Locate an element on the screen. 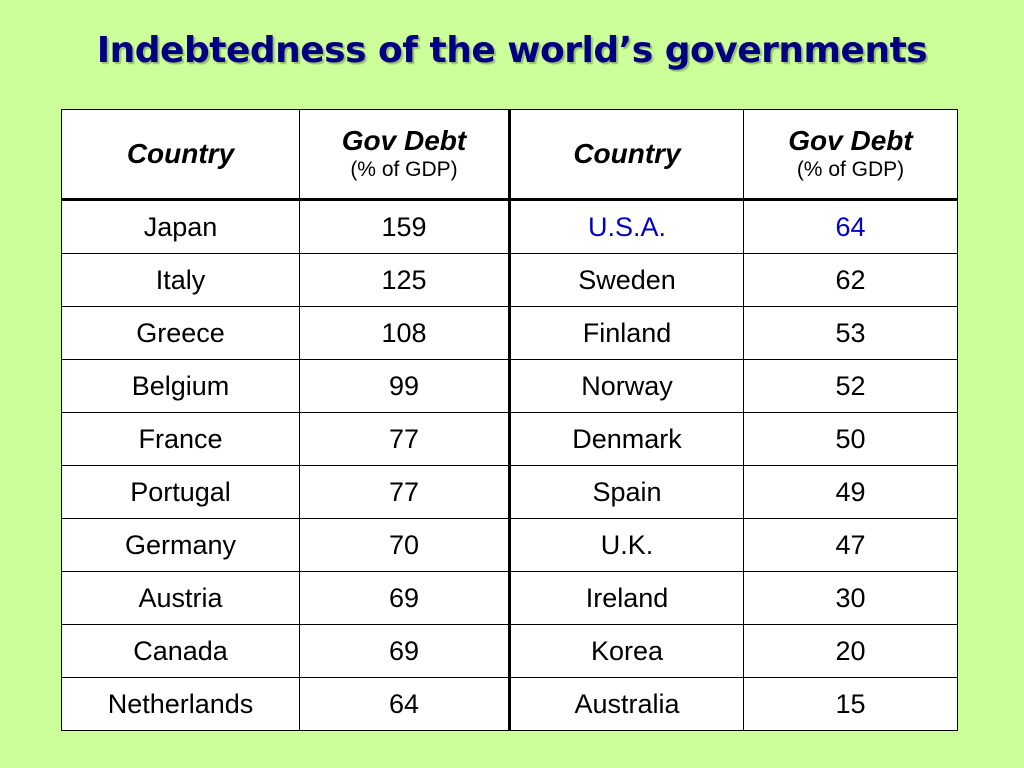 The width and height of the screenshot is (1024, 768). debt-cell: 108 is located at coordinates (405, 333).